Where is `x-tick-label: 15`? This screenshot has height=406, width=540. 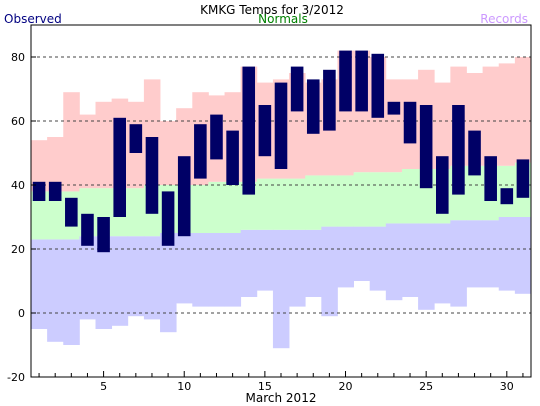
x-tick-label: 15 is located at coordinates (265, 386).